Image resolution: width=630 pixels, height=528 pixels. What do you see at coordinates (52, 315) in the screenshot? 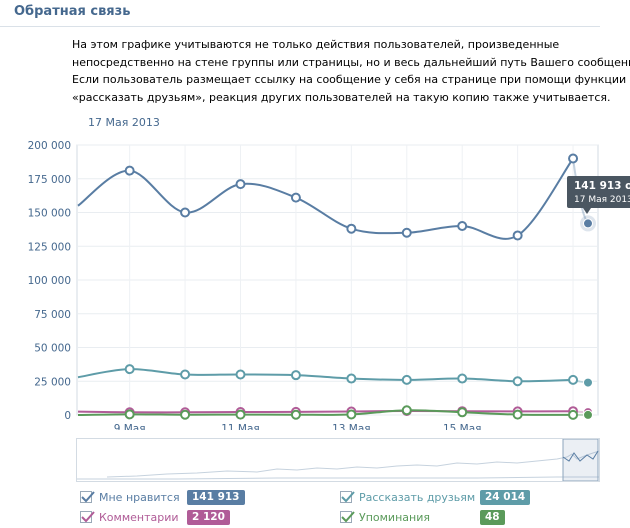
I see `y-tick-label: 75 000` at bounding box center [52, 315].